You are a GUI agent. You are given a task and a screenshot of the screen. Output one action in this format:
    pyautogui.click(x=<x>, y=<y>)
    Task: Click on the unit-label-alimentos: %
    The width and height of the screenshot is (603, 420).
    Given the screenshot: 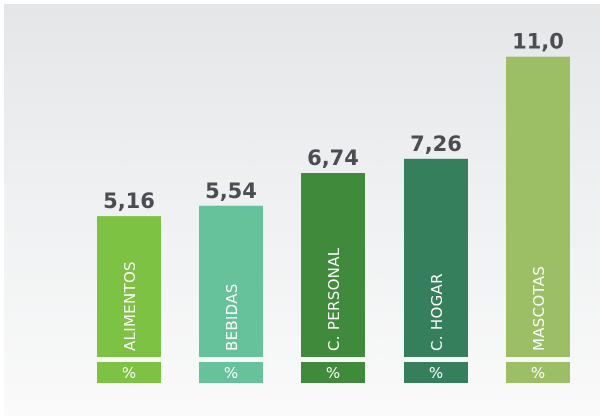 What is the action you would take?
    pyautogui.click(x=129, y=373)
    